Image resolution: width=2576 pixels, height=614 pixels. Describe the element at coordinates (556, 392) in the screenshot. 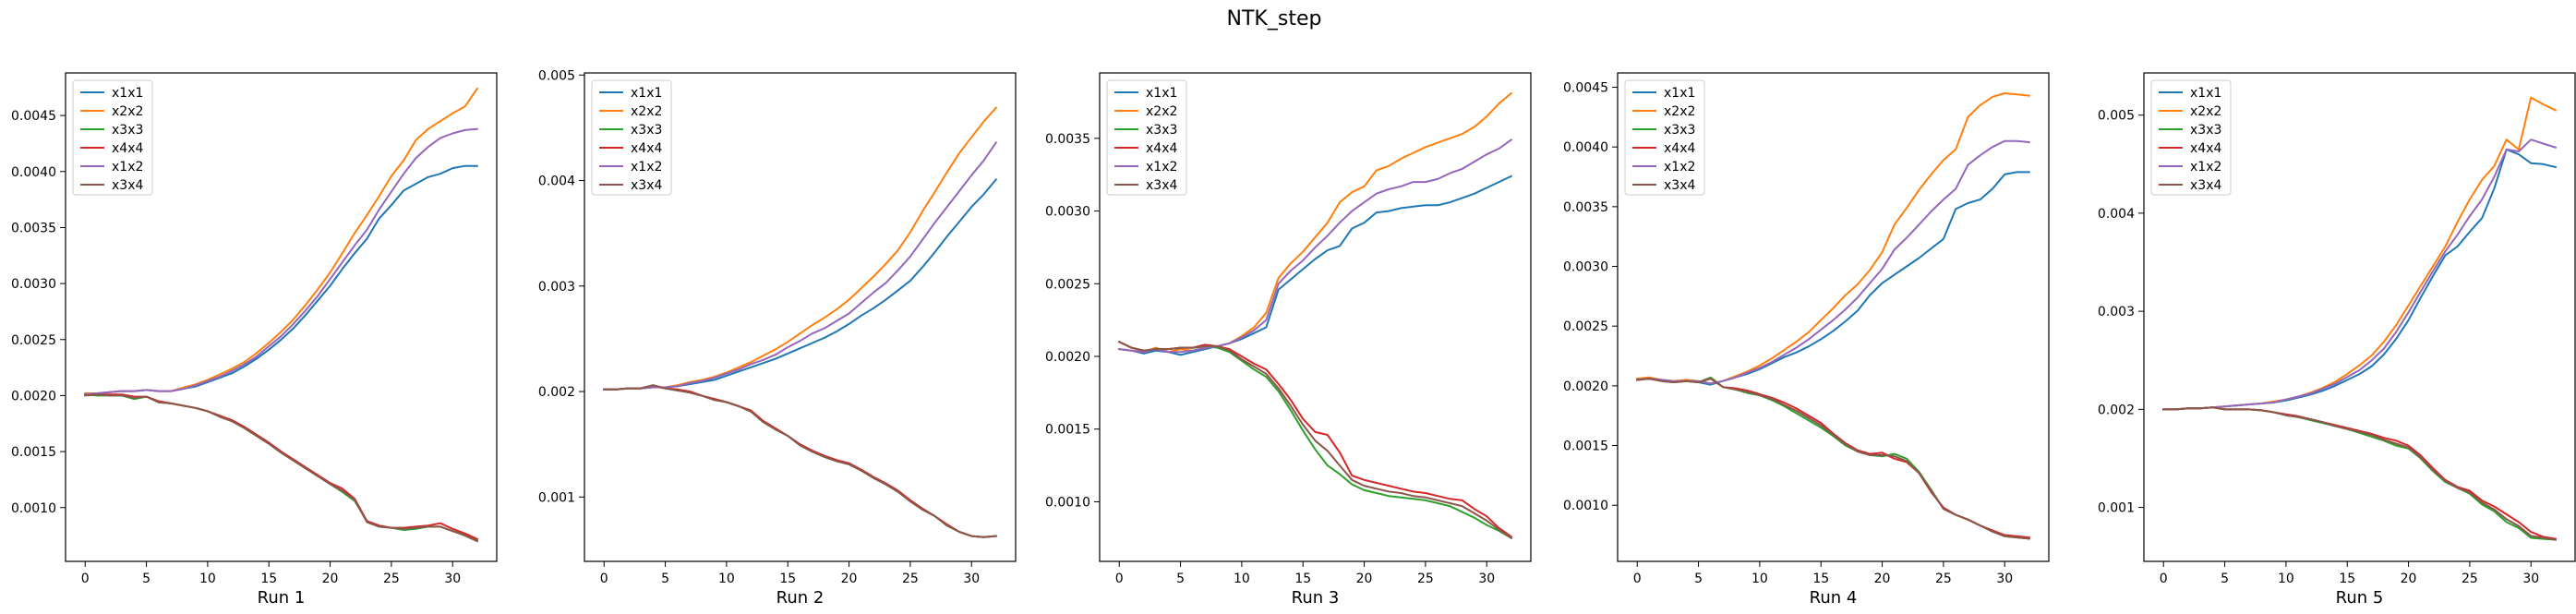

I see `y-tick-label: 0.002` at that location.